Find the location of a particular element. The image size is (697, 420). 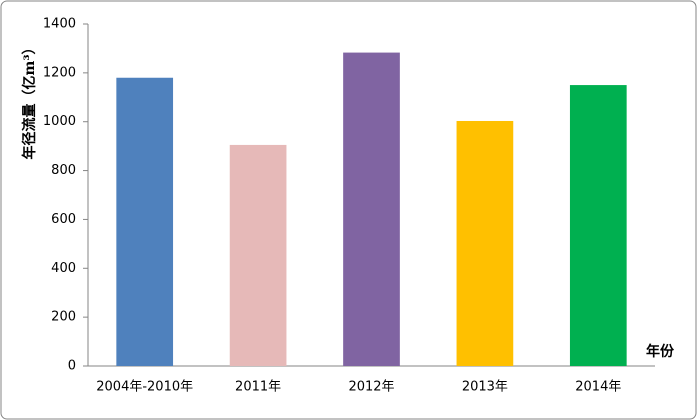

y-tick-label: 200 is located at coordinates (63, 317).